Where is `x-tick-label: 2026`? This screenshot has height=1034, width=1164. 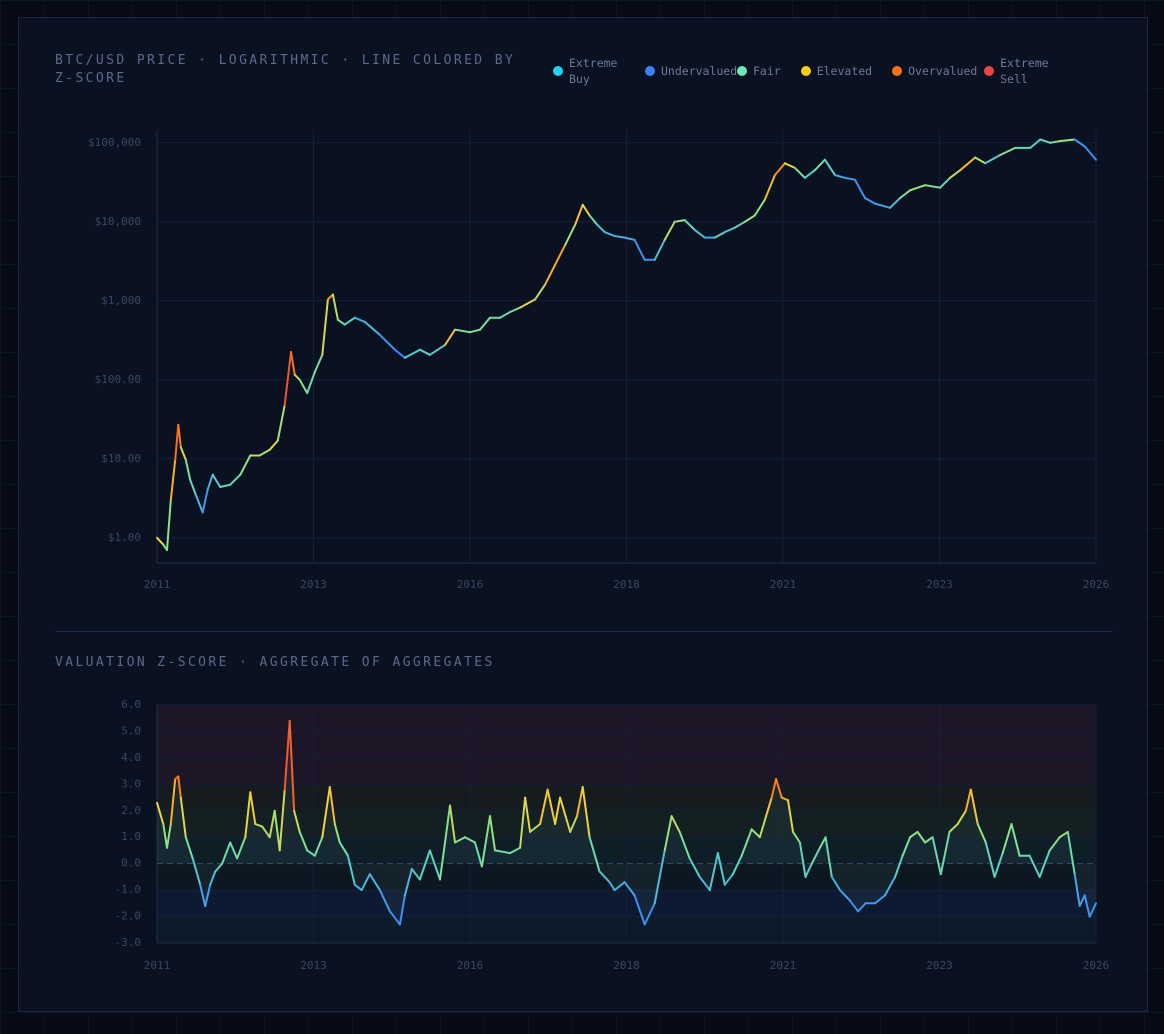 x-tick-label: 2026 is located at coordinates (1096, 584).